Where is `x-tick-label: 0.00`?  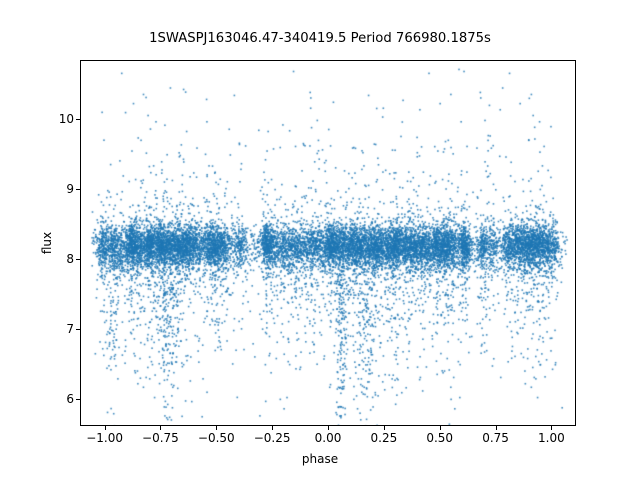
x-tick-label: 0.00 is located at coordinates (328, 438).